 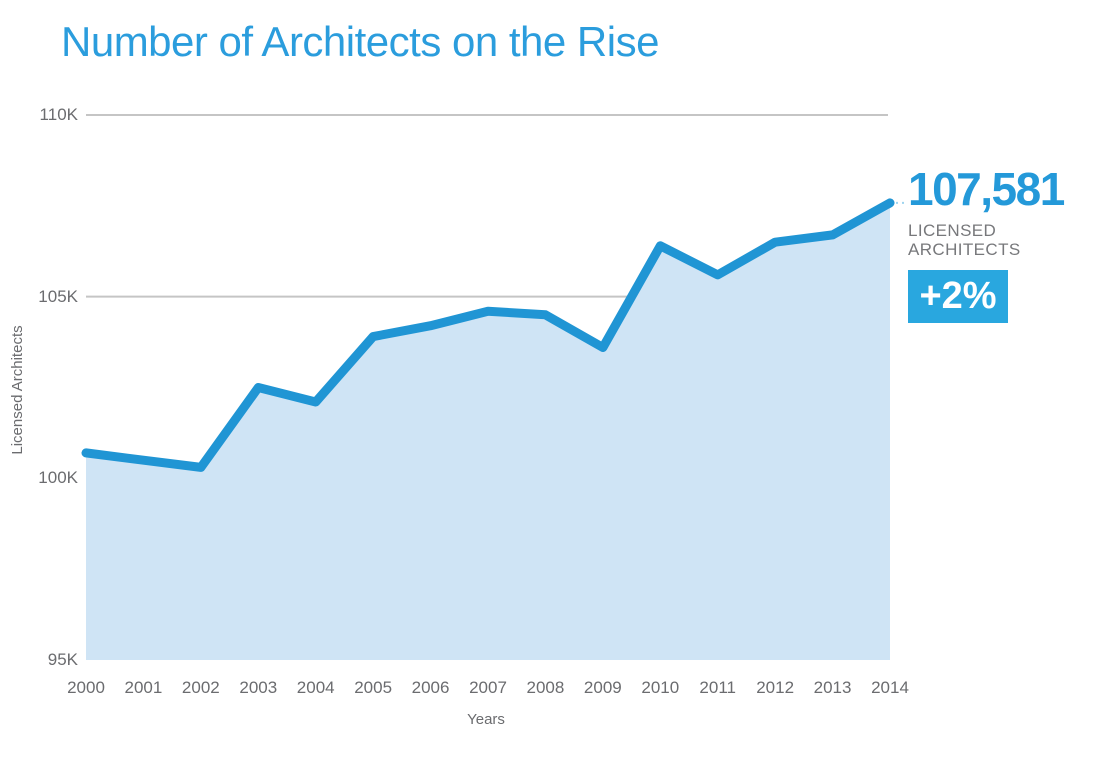 I want to click on x-tick-label: 2013, so click(x=832, y=687).